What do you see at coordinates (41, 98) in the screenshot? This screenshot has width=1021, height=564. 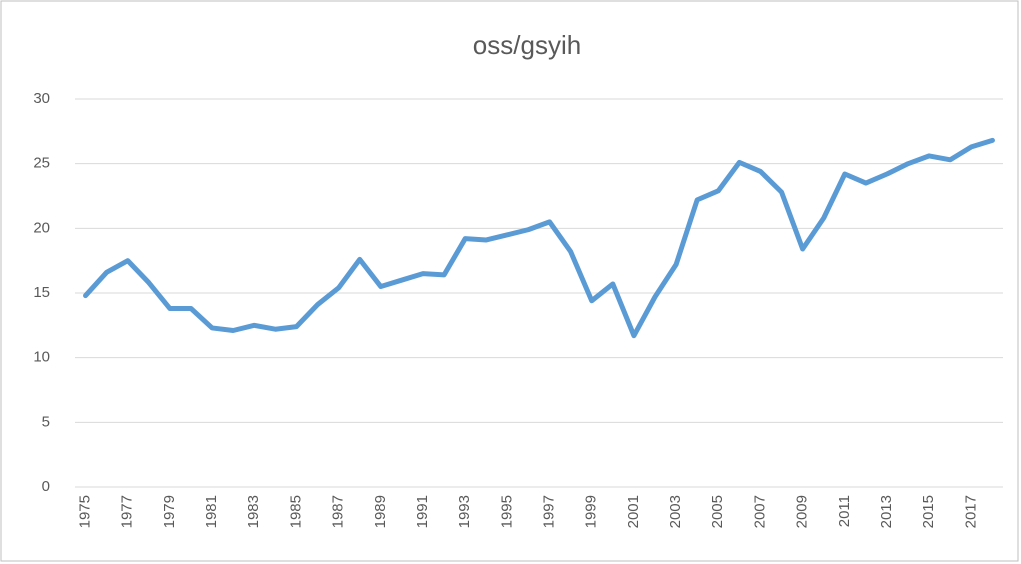 I see `y-tick-label: 30` at bounding box center [41, 98].